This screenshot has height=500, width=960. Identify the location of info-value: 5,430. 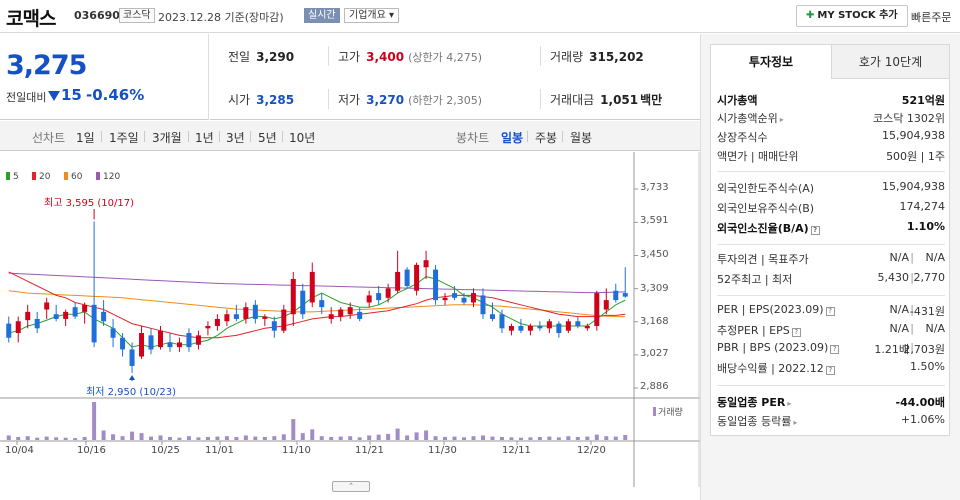
(893, 277).